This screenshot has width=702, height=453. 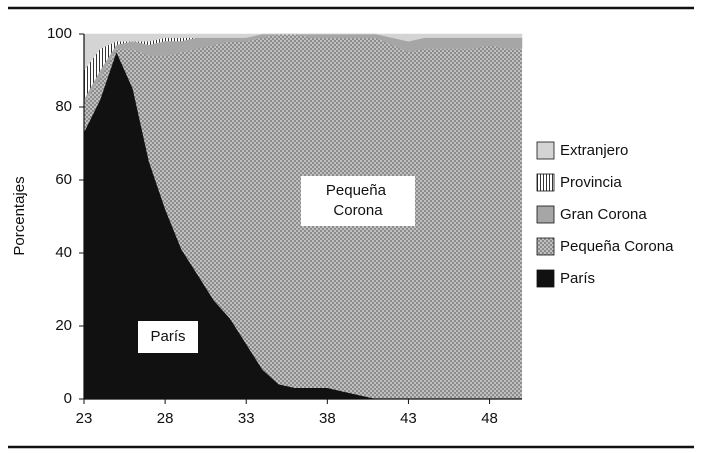 I want to click on annotation: París, so click(x=167, y=336).